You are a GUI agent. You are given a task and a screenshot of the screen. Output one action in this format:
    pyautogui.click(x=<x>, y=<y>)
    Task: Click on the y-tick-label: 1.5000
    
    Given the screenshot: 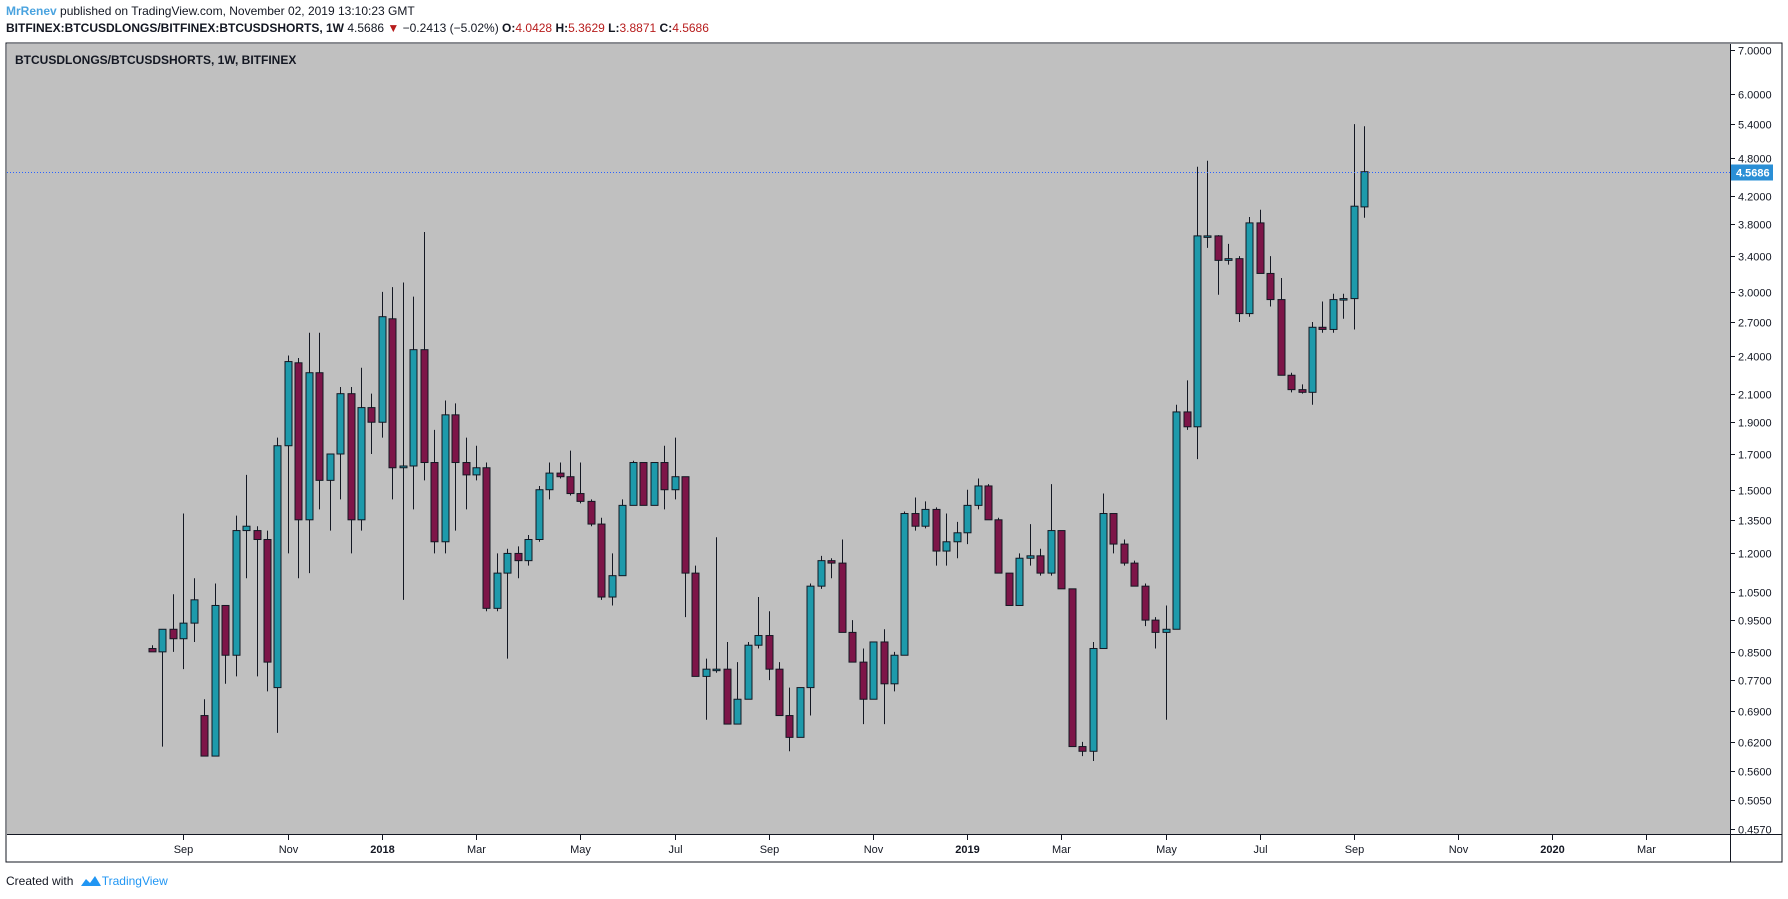 What is the action you would take?
    pyautogui.click(x=1755, y=492)
    